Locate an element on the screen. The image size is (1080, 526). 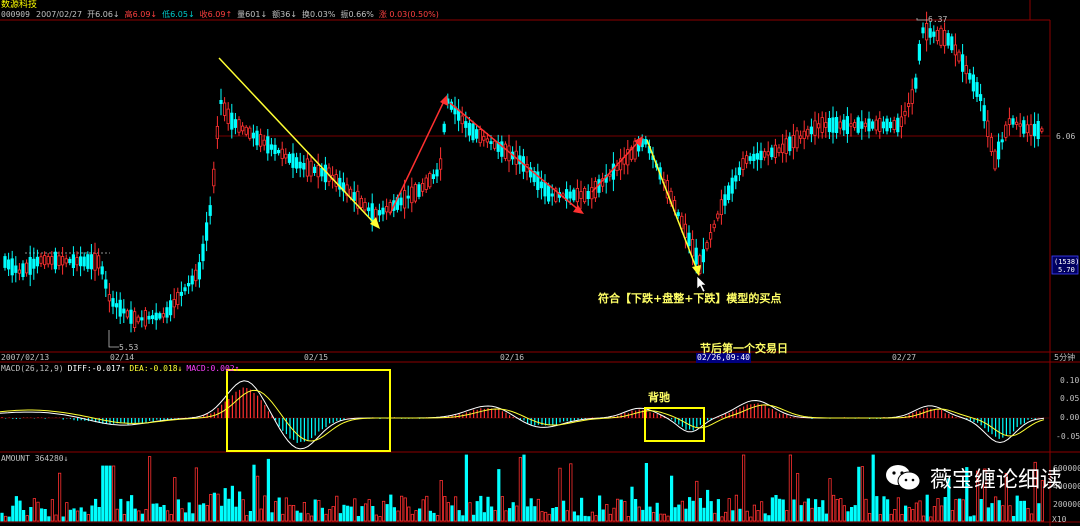
first-day-annotation: 节后第一个交易日 is located at coordinates (744, 348).